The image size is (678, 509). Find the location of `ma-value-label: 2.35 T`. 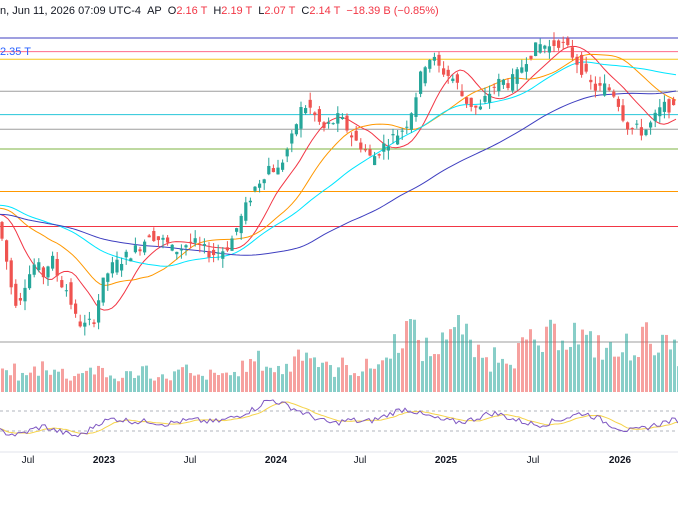

ma-value-label: 2.35 T is located at coordinates (15, 52).